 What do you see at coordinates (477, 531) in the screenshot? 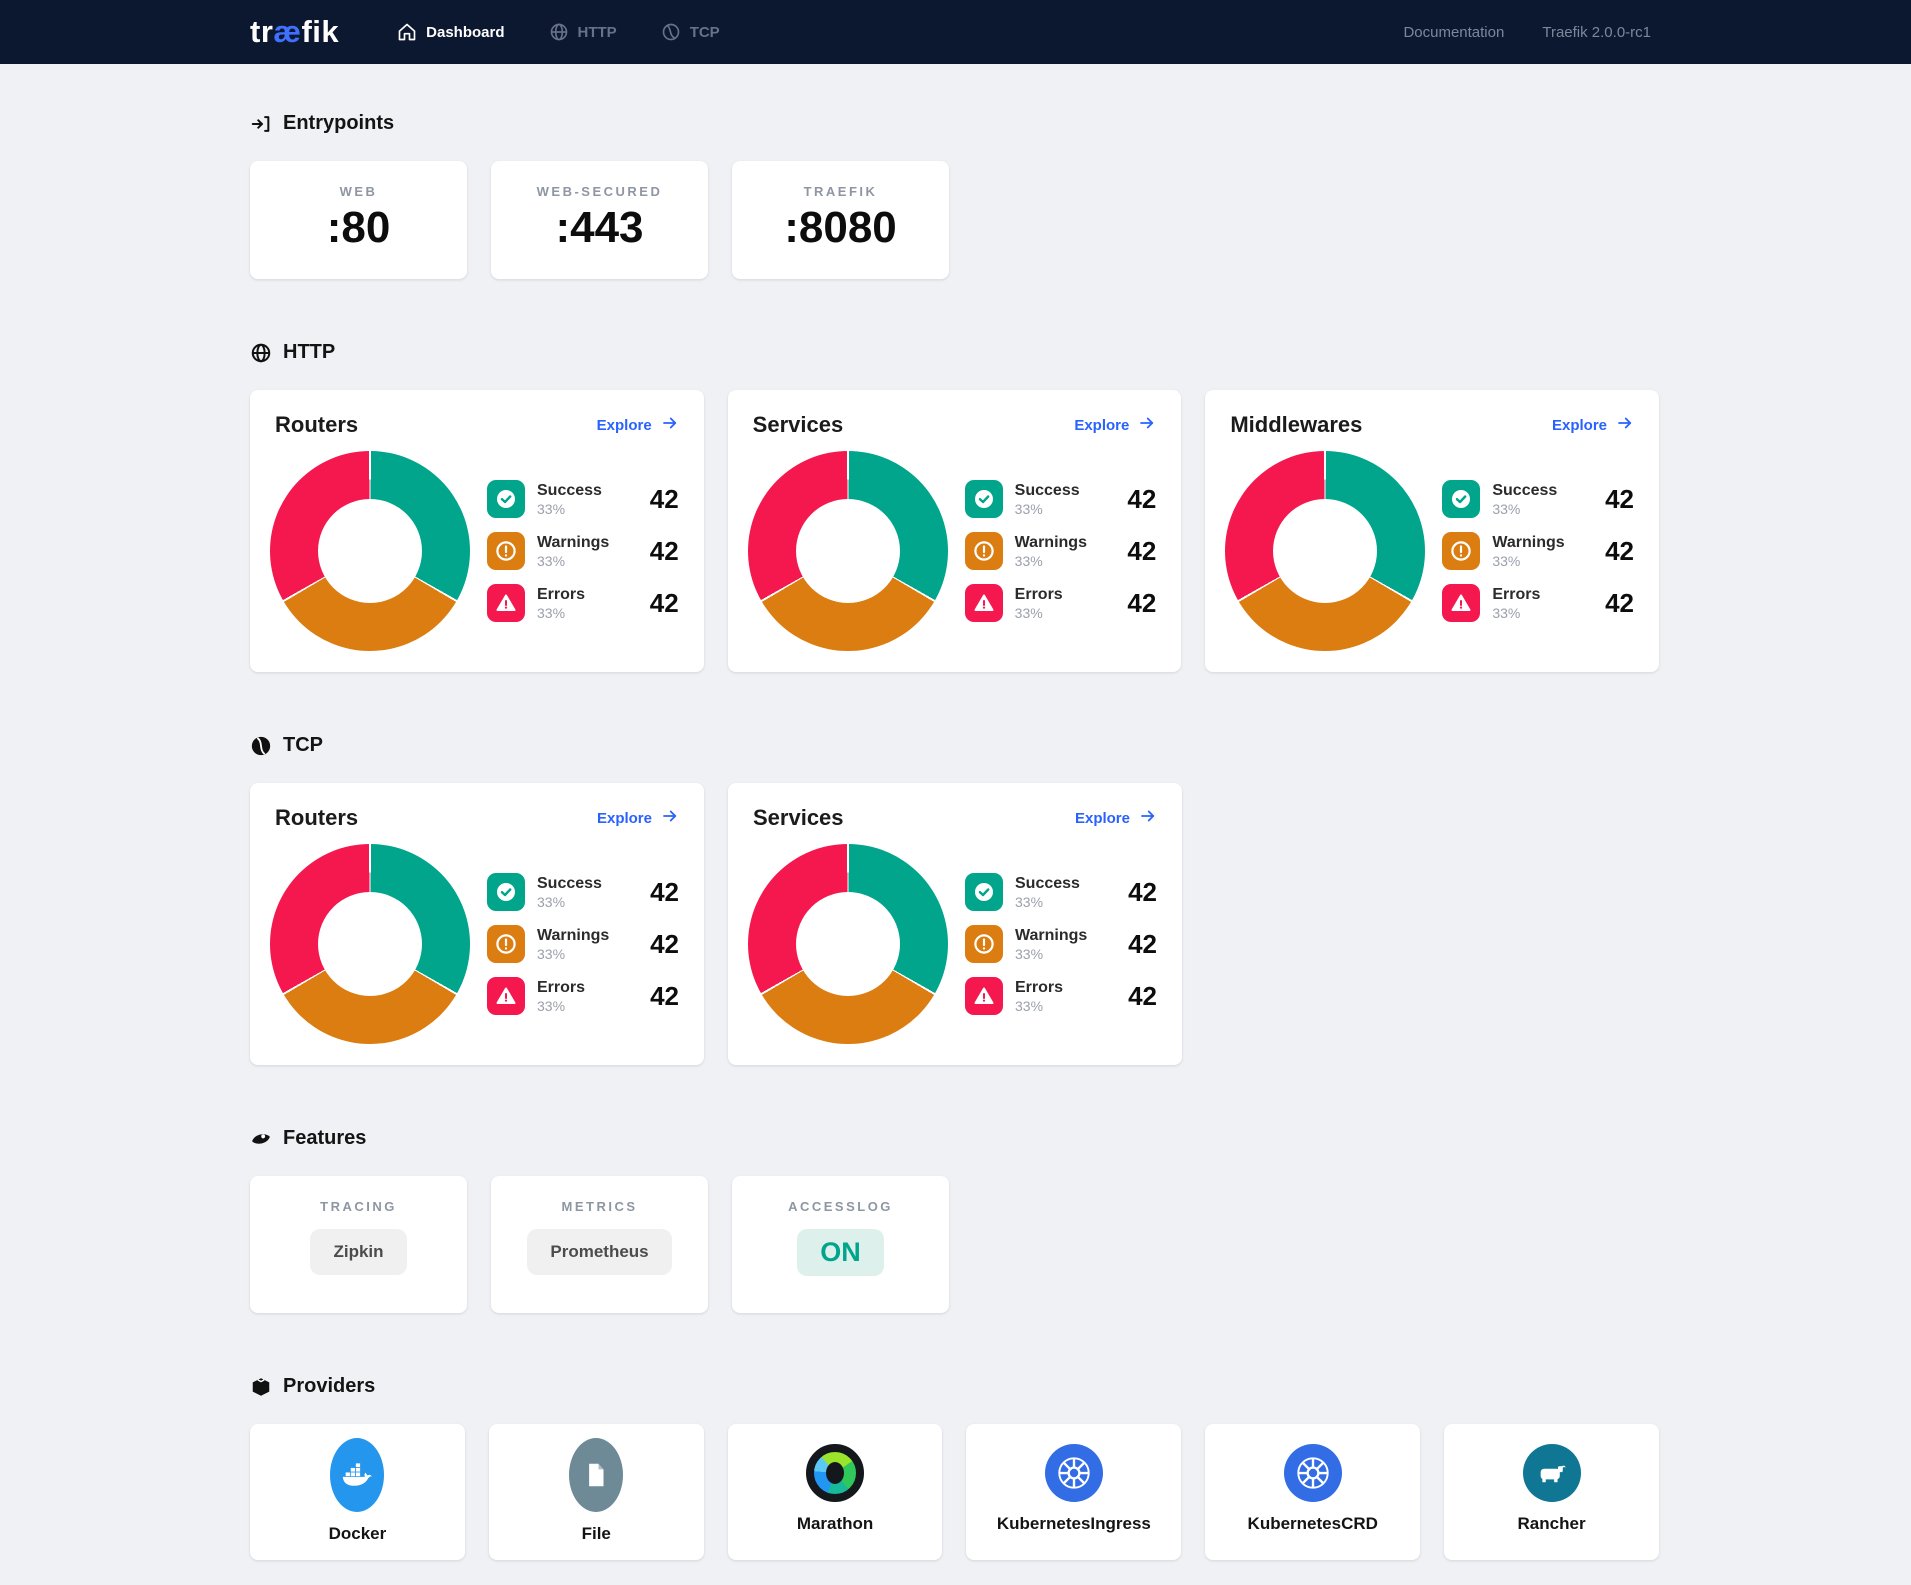
I see `http-routers-card: Routers Explore Success 33% 42` at bounding box center [477, 531].